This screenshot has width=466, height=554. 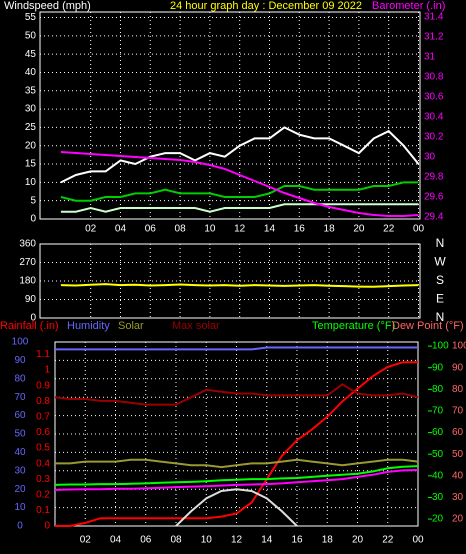 What do you see at coordinates (438, 389) in the screenshot?
I see `y-tick-label: 80` at bounding box center [438, 389].